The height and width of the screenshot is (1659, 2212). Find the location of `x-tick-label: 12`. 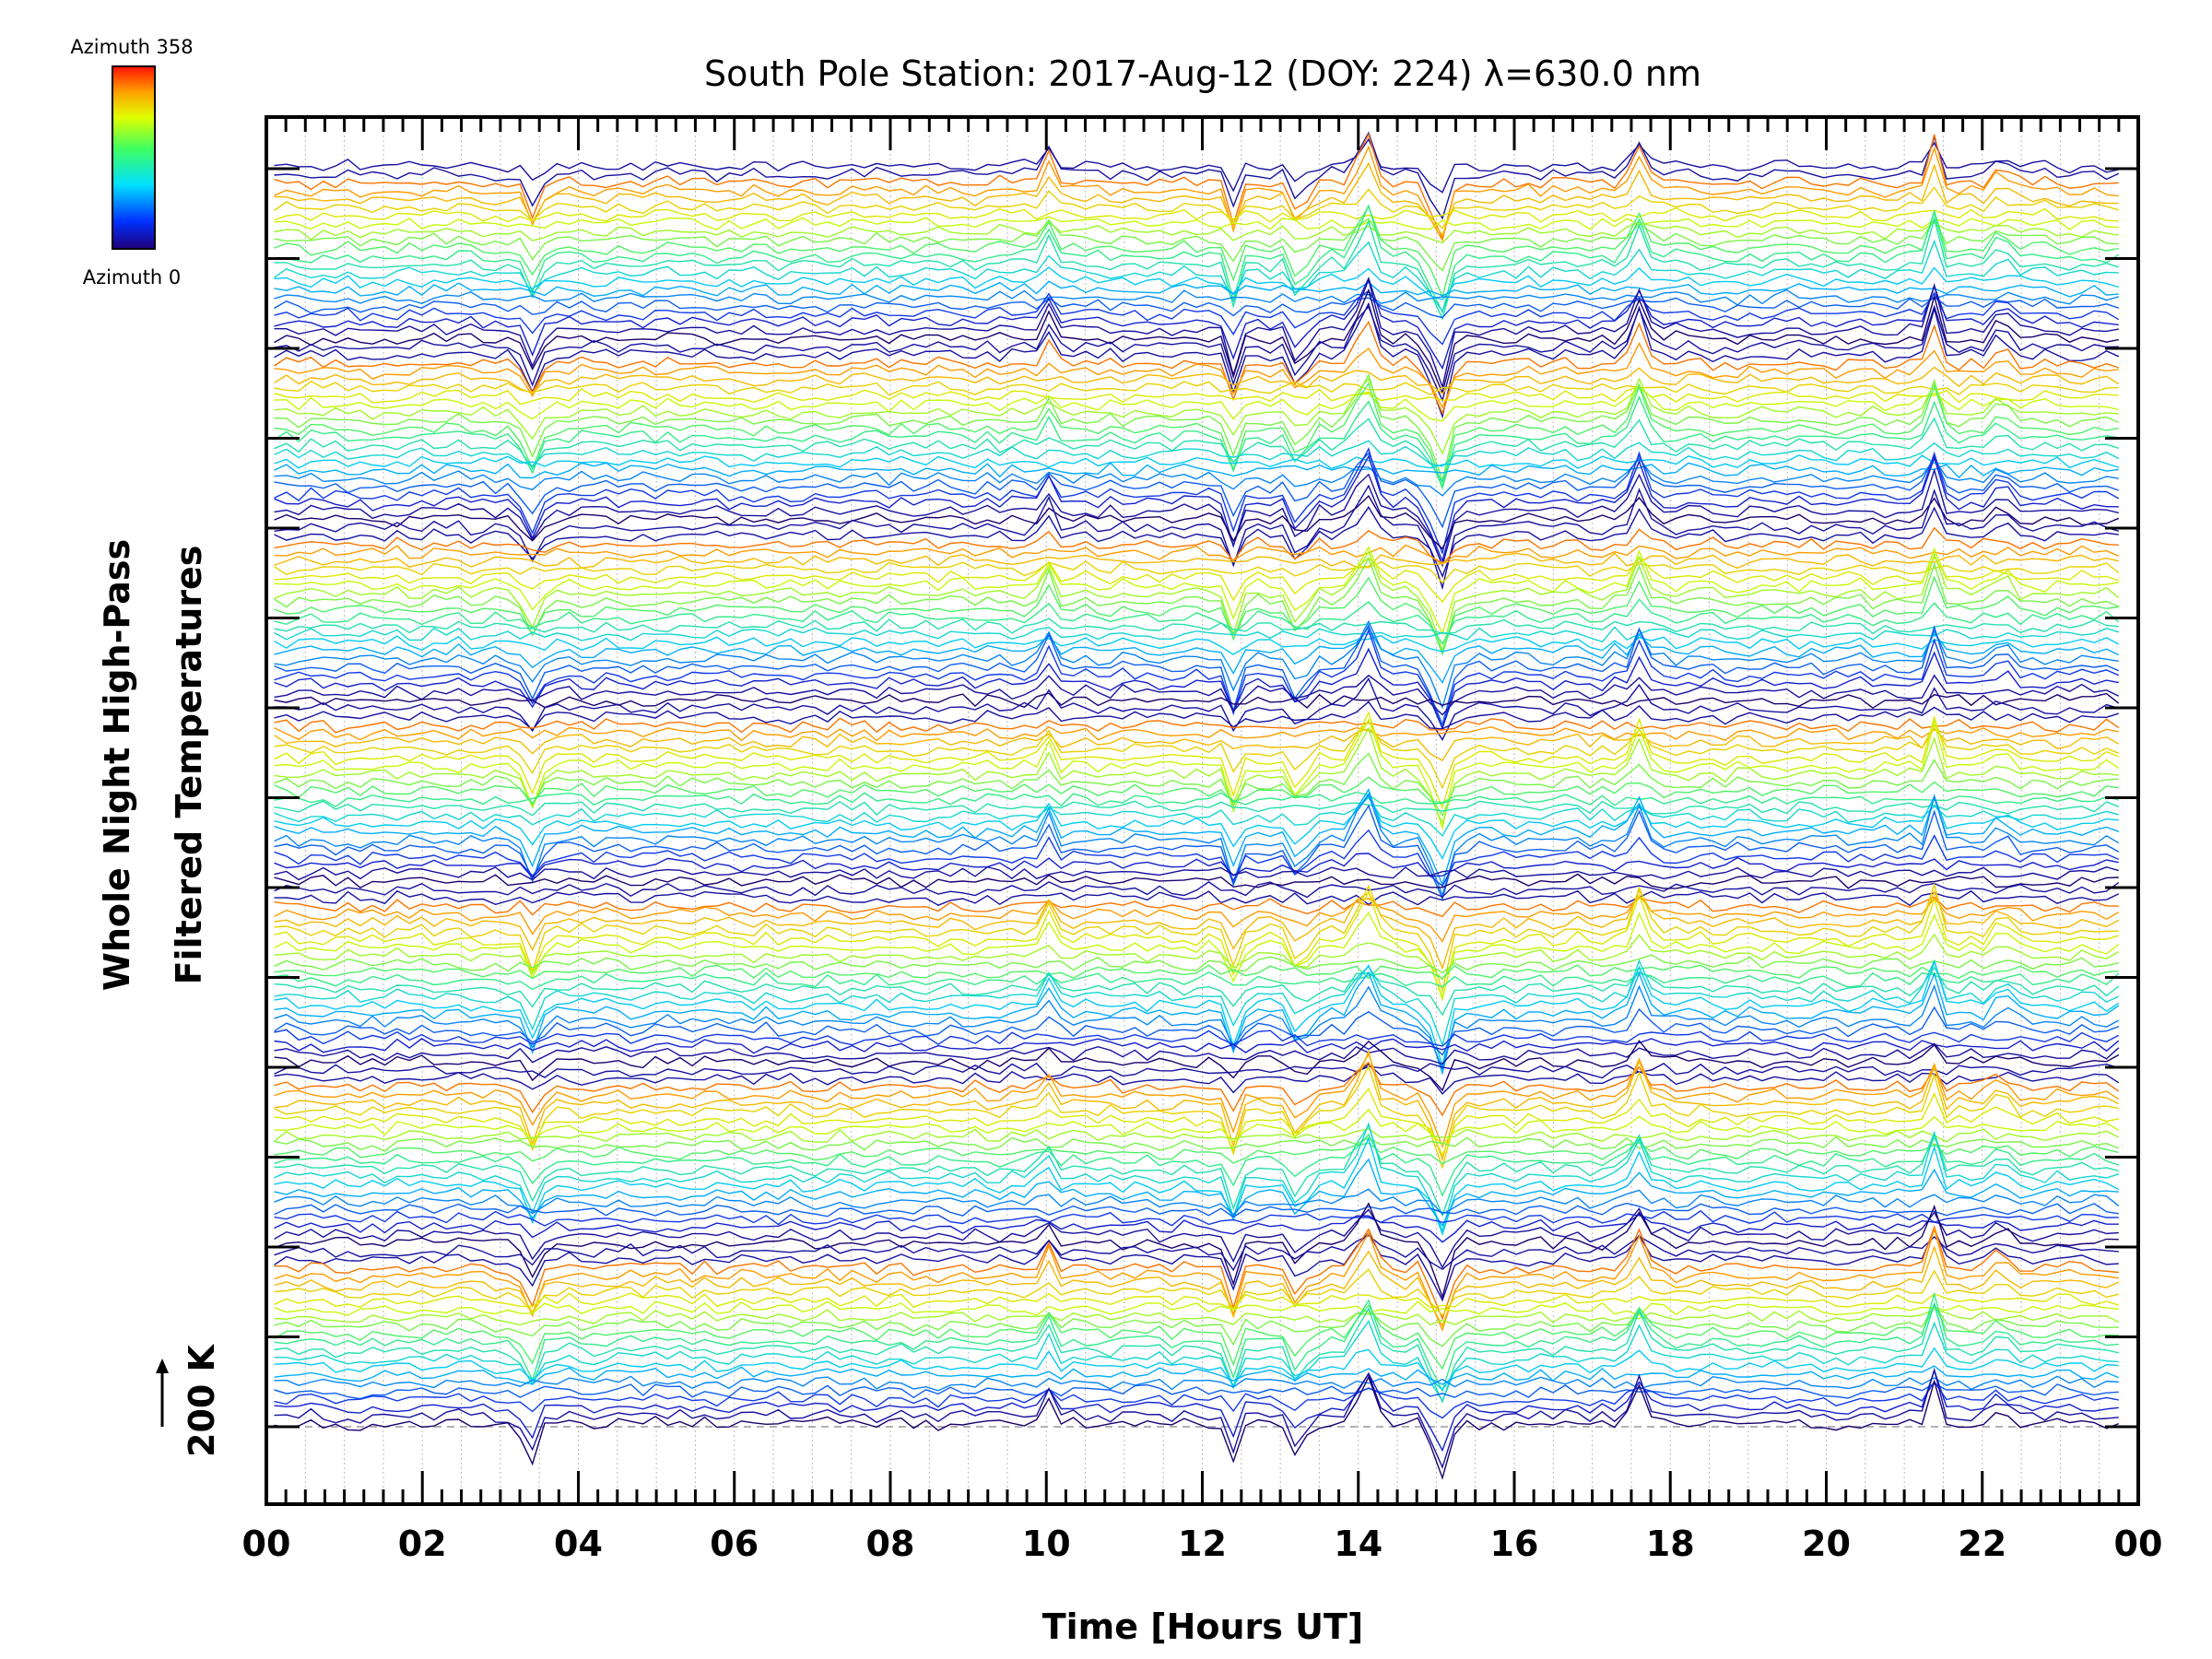

x-tick-label: 12 is located at coordinates (1202, 1544).